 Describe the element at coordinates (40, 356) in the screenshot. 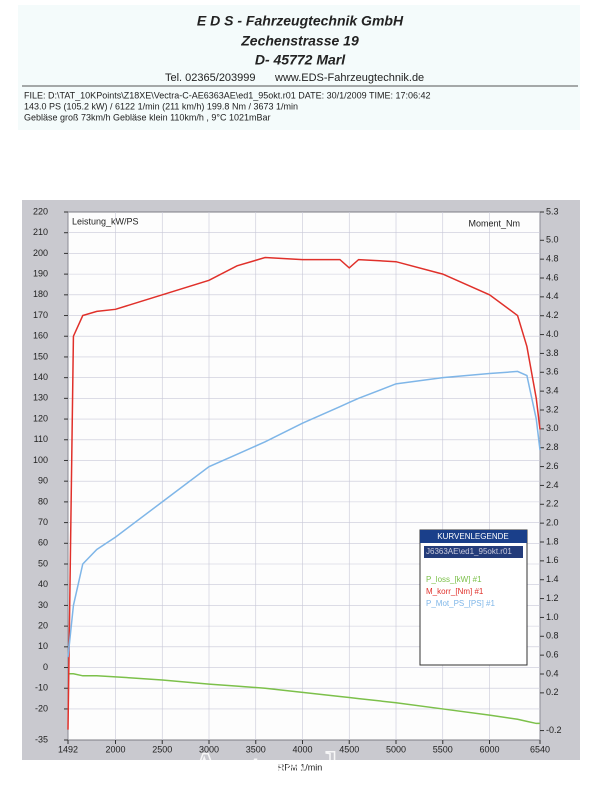

I see `y-tick-label: 150` at that location.